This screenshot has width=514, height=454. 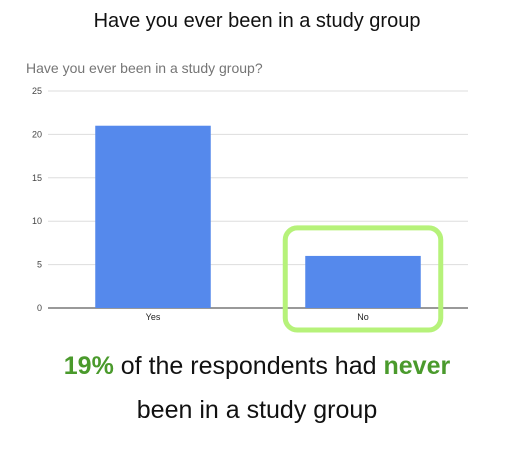 I want to click on caption-text: of the respondents had, so click(x=248, y=366).